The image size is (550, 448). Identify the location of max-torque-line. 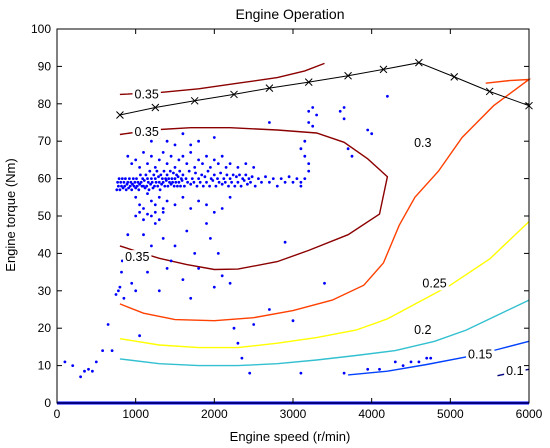
(324, 89).